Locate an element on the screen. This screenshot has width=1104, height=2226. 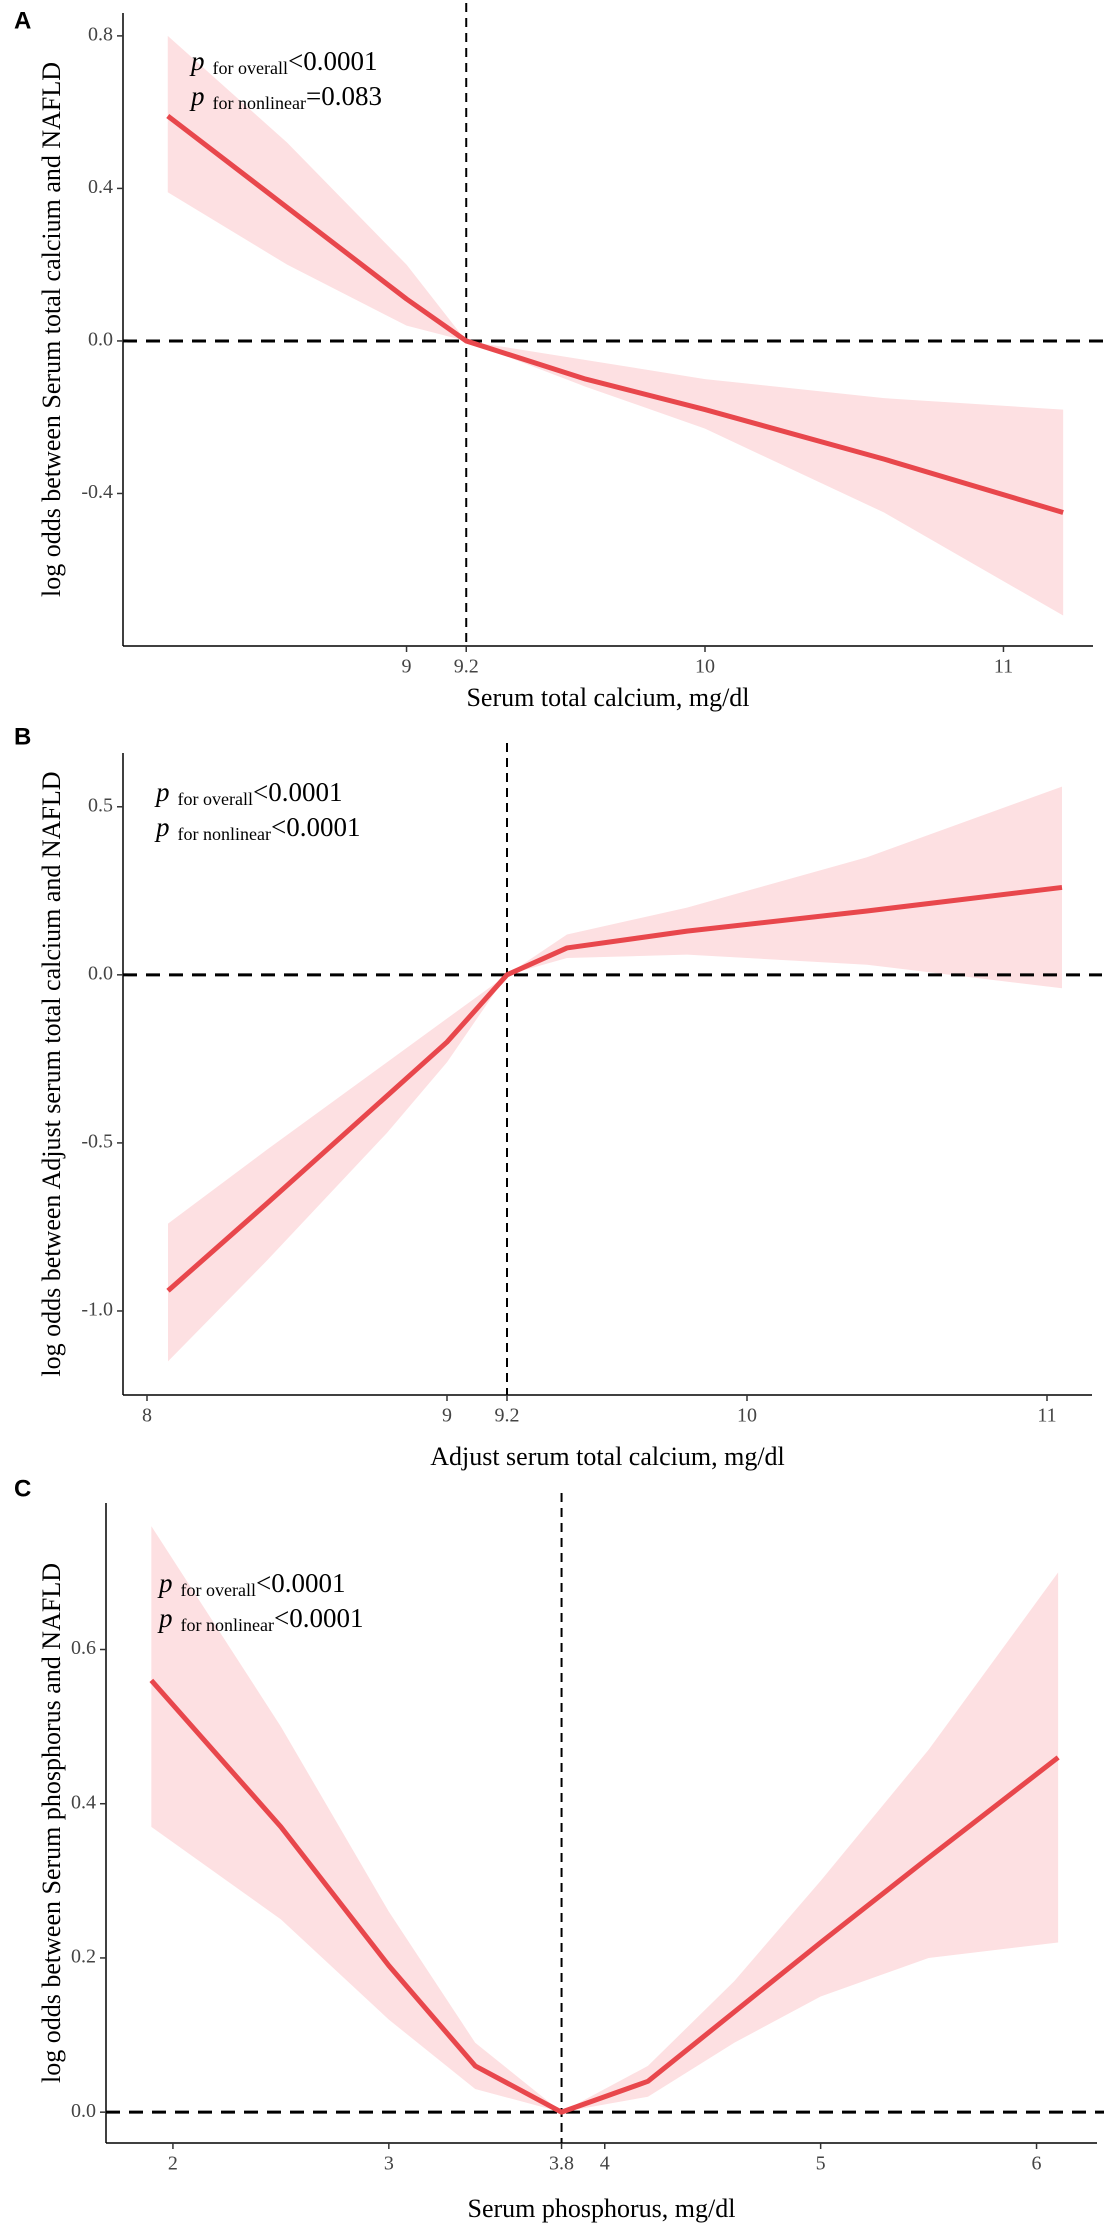
y-tick-label: 0.6 is located at coordinates (83, 1648).